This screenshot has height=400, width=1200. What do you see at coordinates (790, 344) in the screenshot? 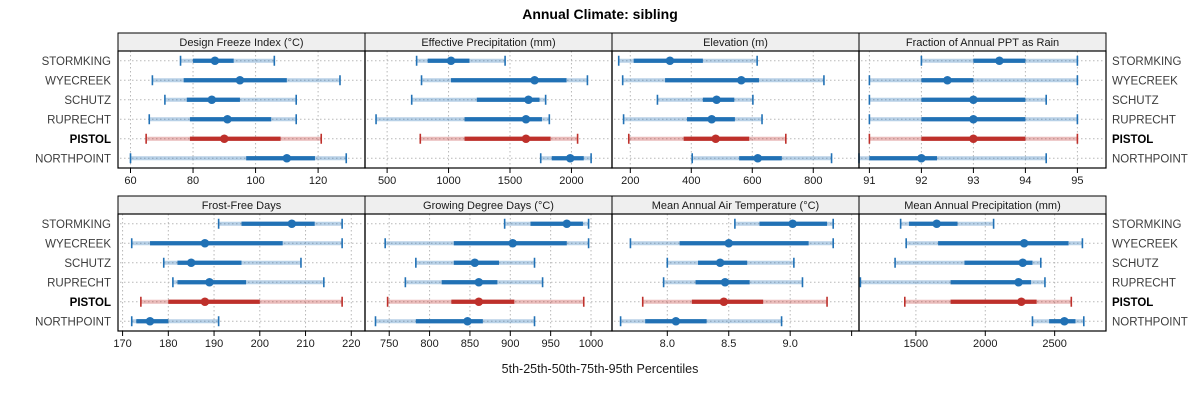
I see `axis-tick-label: 9.0` at bounding box center [790, 344].